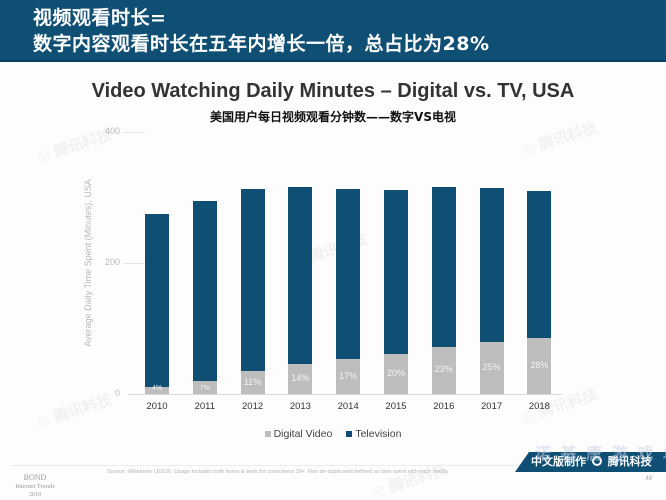 The height and width of the screenshot is (500, 666). Describe the element at coordinates (444, 406) in the screenshot. I see `x-tick-label: 2016` at that location.